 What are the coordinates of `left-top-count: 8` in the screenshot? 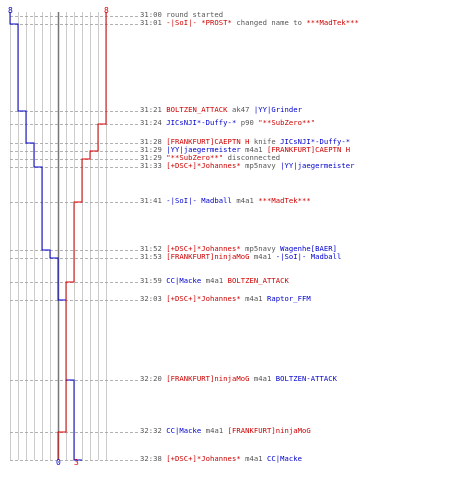 It's located at (10, 10).